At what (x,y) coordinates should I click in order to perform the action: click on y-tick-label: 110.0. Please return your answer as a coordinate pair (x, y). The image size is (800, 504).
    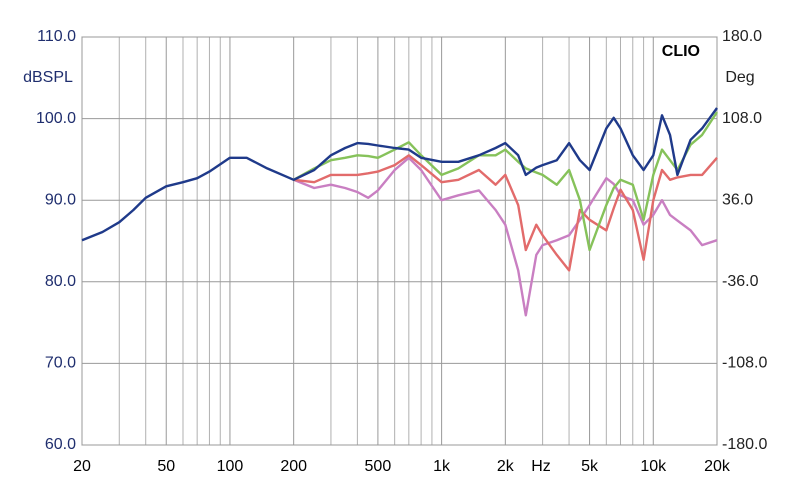
    Looking at the image, I should click on (56, 36).